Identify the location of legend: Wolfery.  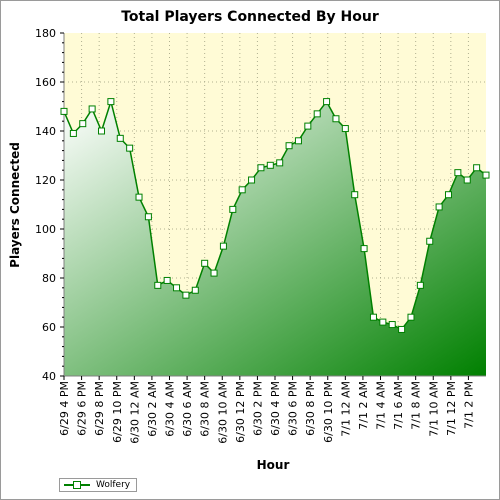
(98, 485).